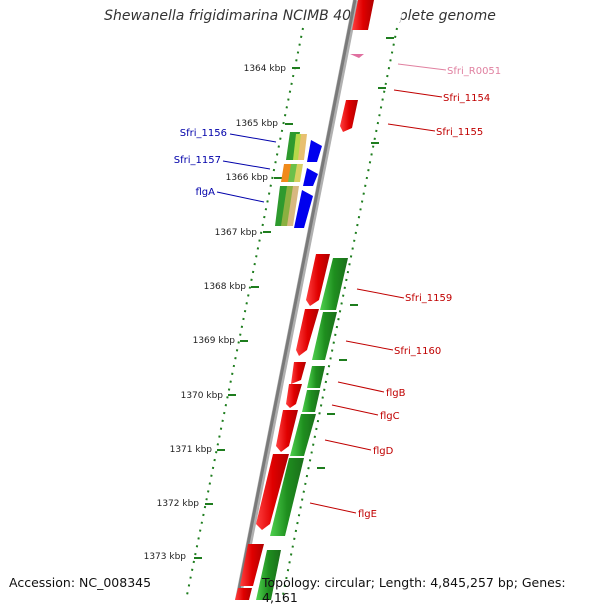 The image size is (600, 605). I want to click on accession-text: Accession: NC_008345, so click(80, 582).